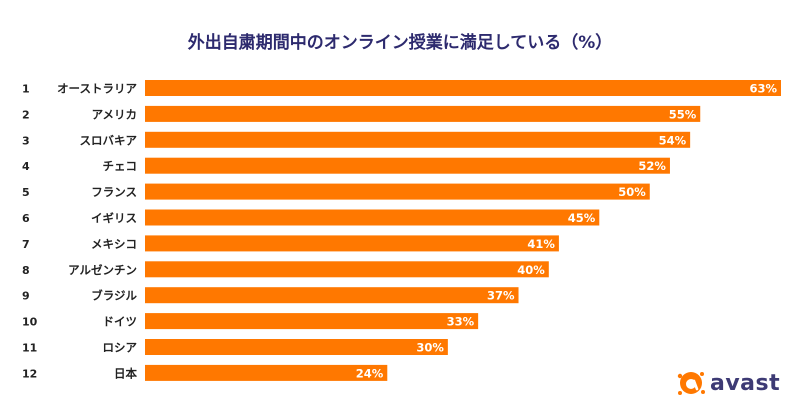  What do you see at coordinates (461, 322) in the screenshot?
I see `value-label: 33%` at bounding box center [461, 322].